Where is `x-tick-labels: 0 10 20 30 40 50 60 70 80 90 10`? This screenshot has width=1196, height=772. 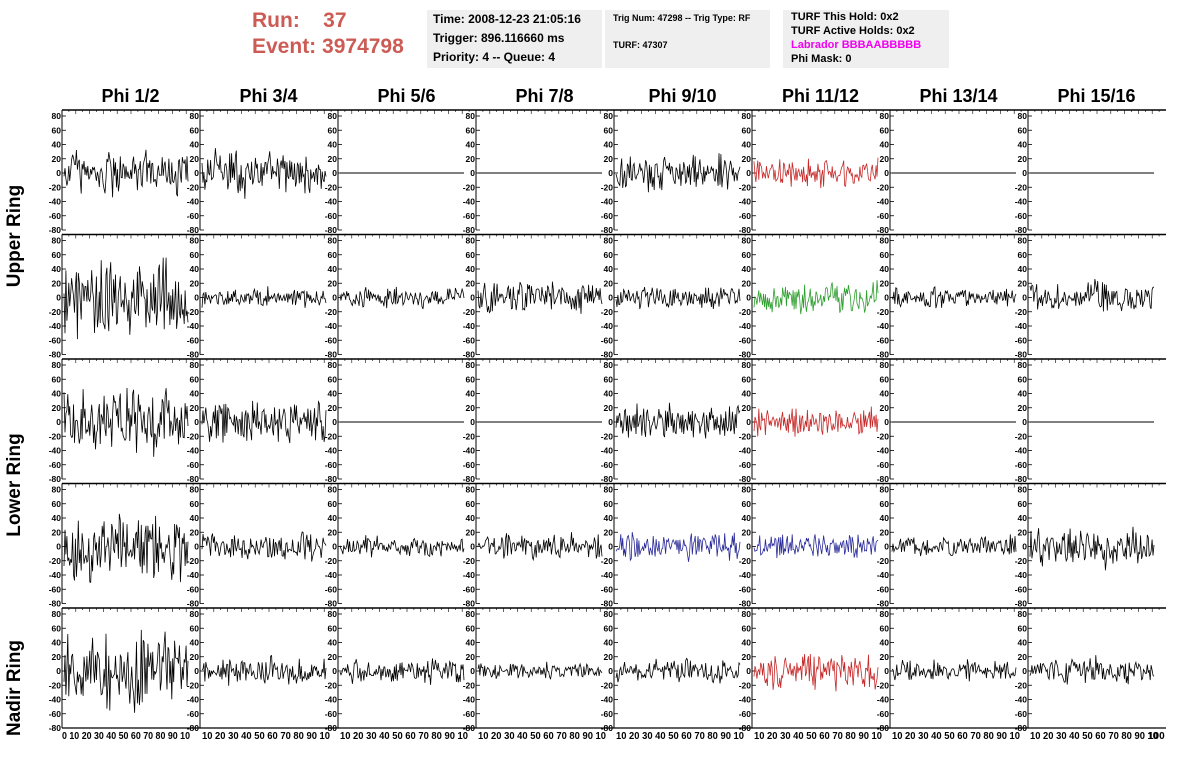
x-tick-labels: 0 10 20 30 40 50 60 70 80 90 10 is located at coordinates (126, 736).